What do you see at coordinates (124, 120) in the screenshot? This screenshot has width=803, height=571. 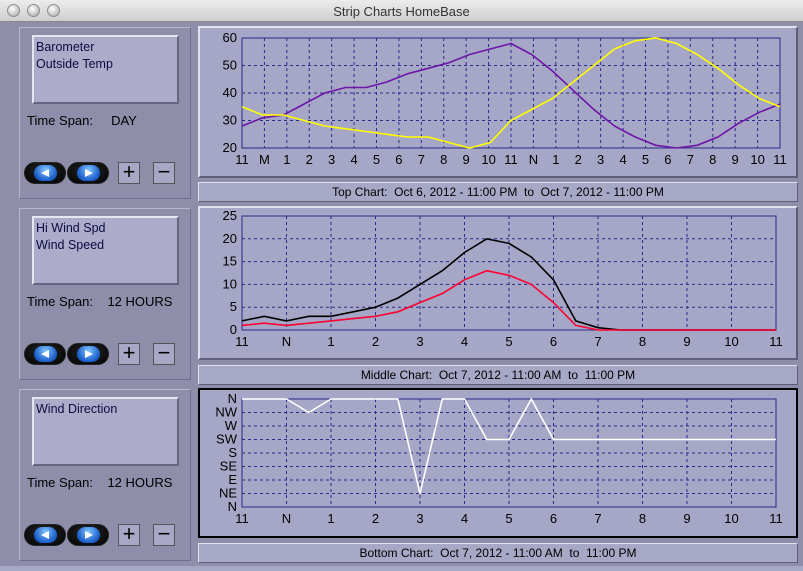 I see `timespan-value: DAY` at bounding box center [124, 120].